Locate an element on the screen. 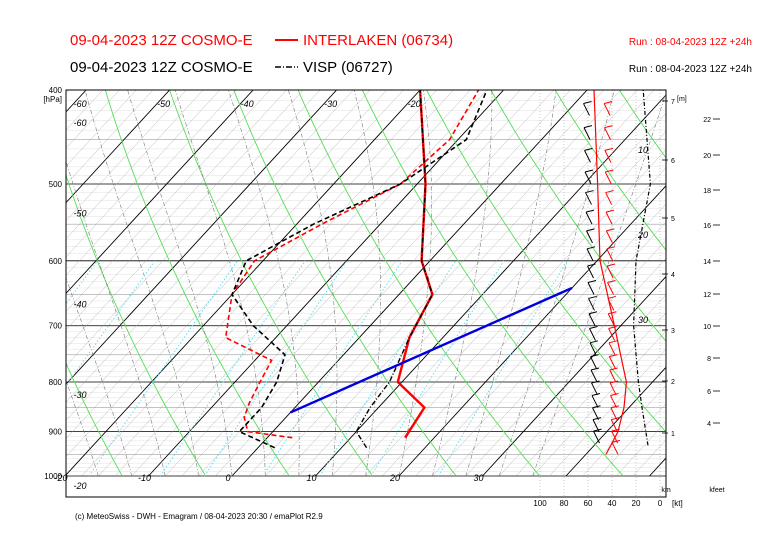  wind-panel-label: 30 is located at coordinates (643, 320).